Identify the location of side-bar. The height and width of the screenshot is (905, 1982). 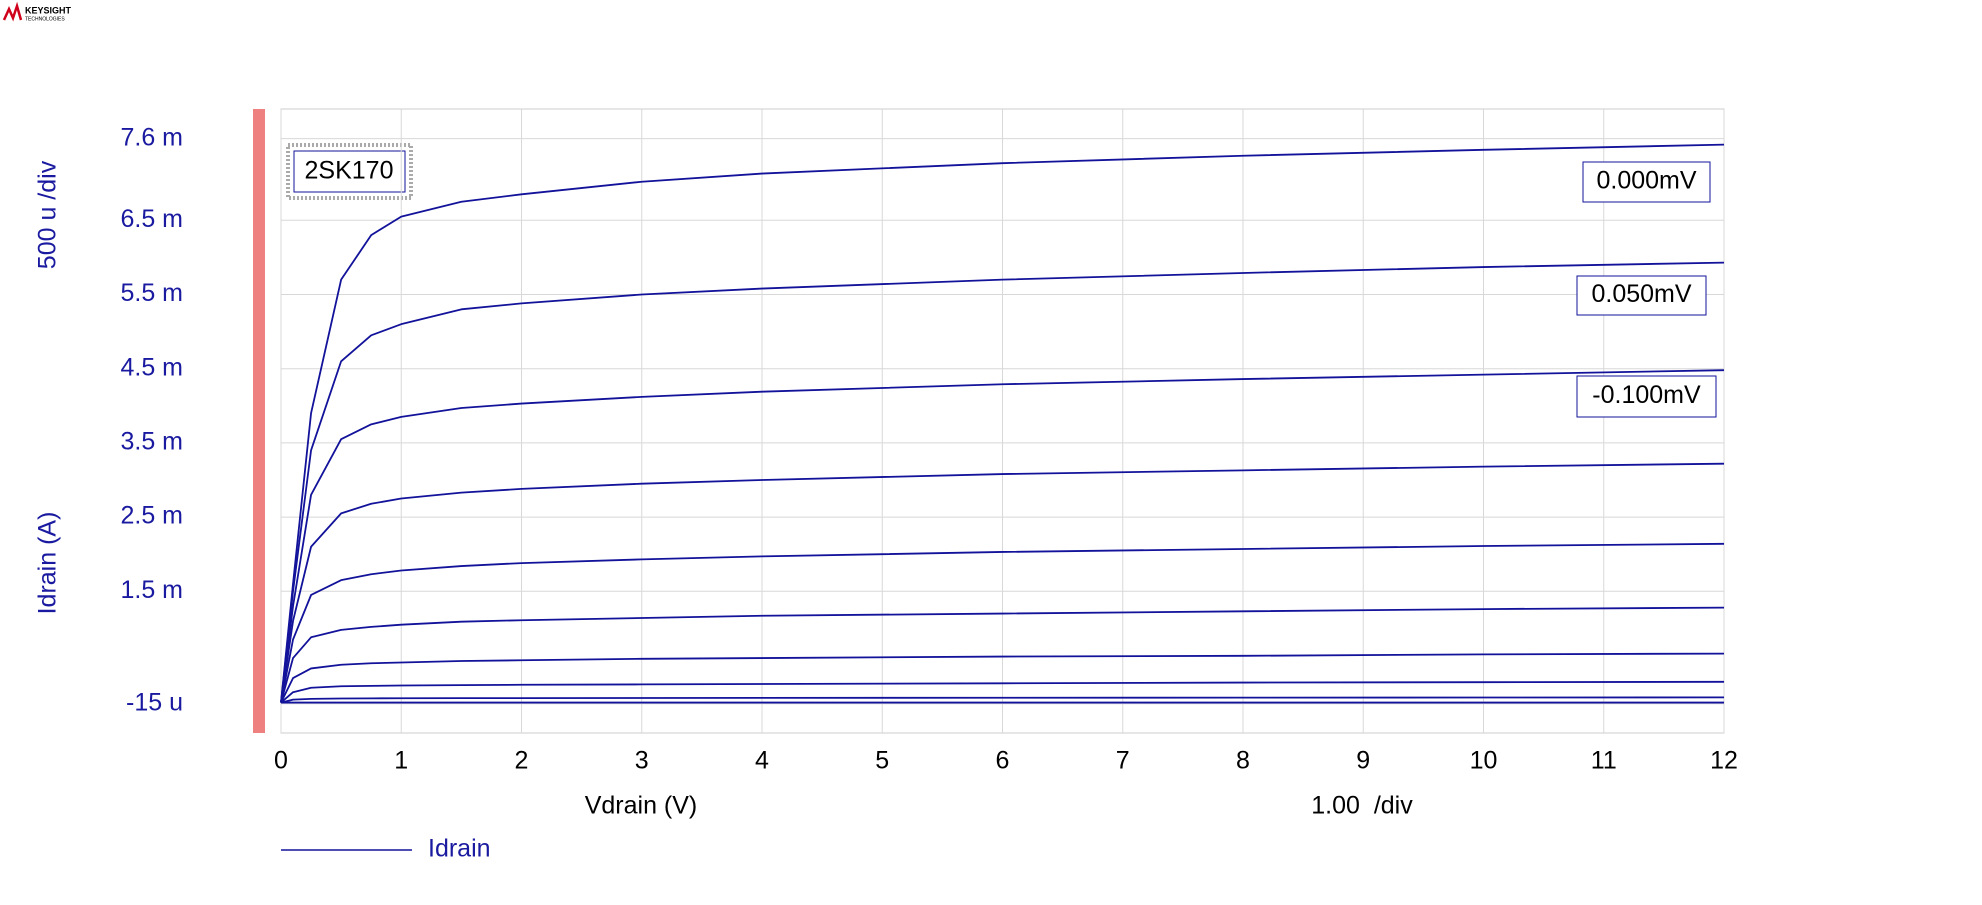
(259, 421).